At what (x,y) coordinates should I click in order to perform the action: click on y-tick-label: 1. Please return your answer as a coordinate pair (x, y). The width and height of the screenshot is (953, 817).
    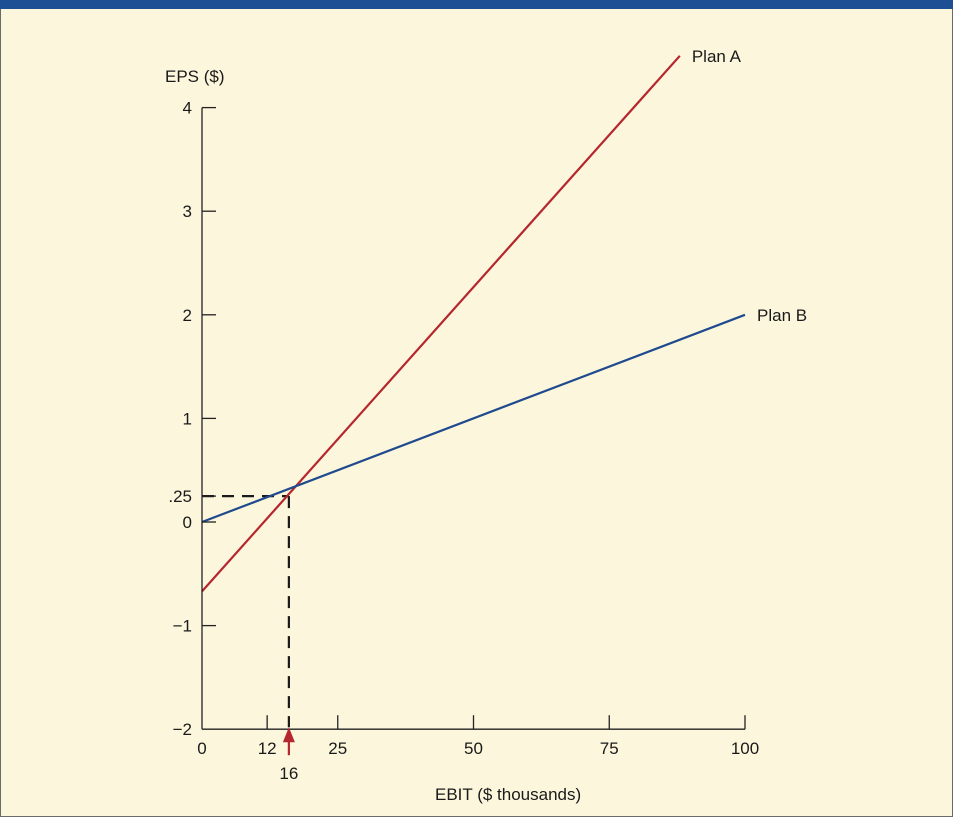
    Looking at the image, I should click on (187, 418).